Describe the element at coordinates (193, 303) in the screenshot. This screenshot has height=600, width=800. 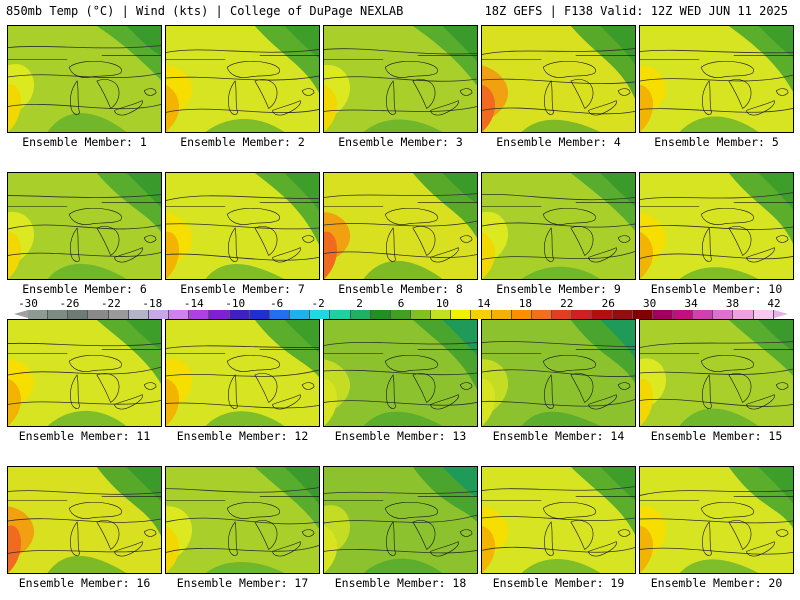
I see `colorbar-tick-label: -14` at that location.